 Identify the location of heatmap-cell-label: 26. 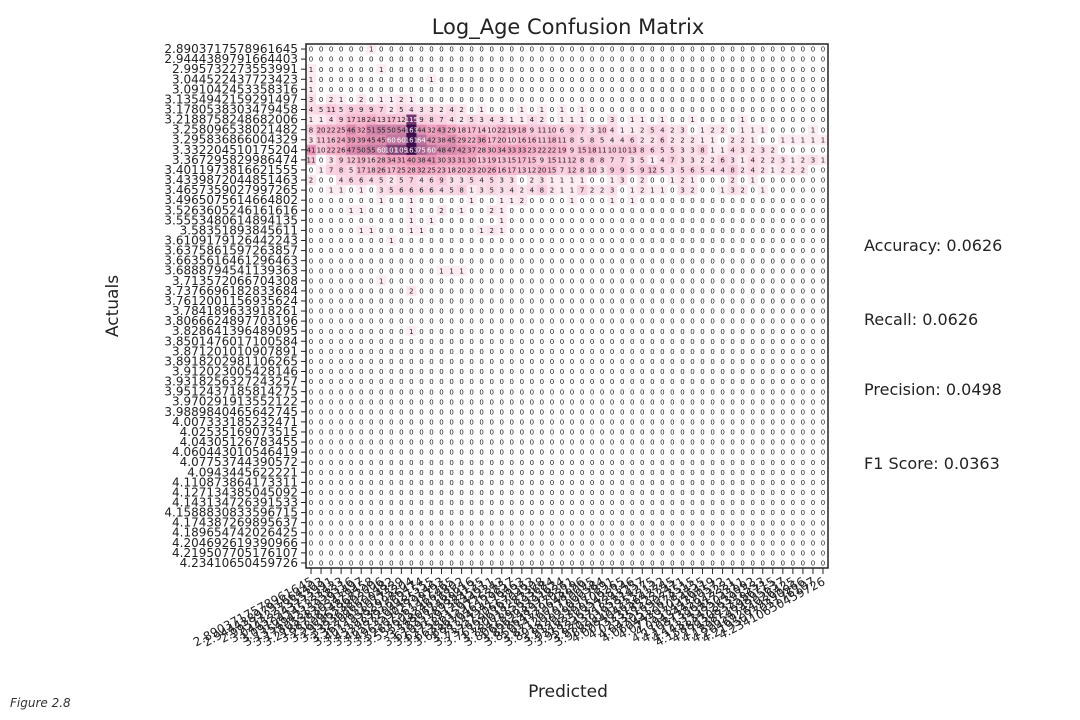
(341, 150).